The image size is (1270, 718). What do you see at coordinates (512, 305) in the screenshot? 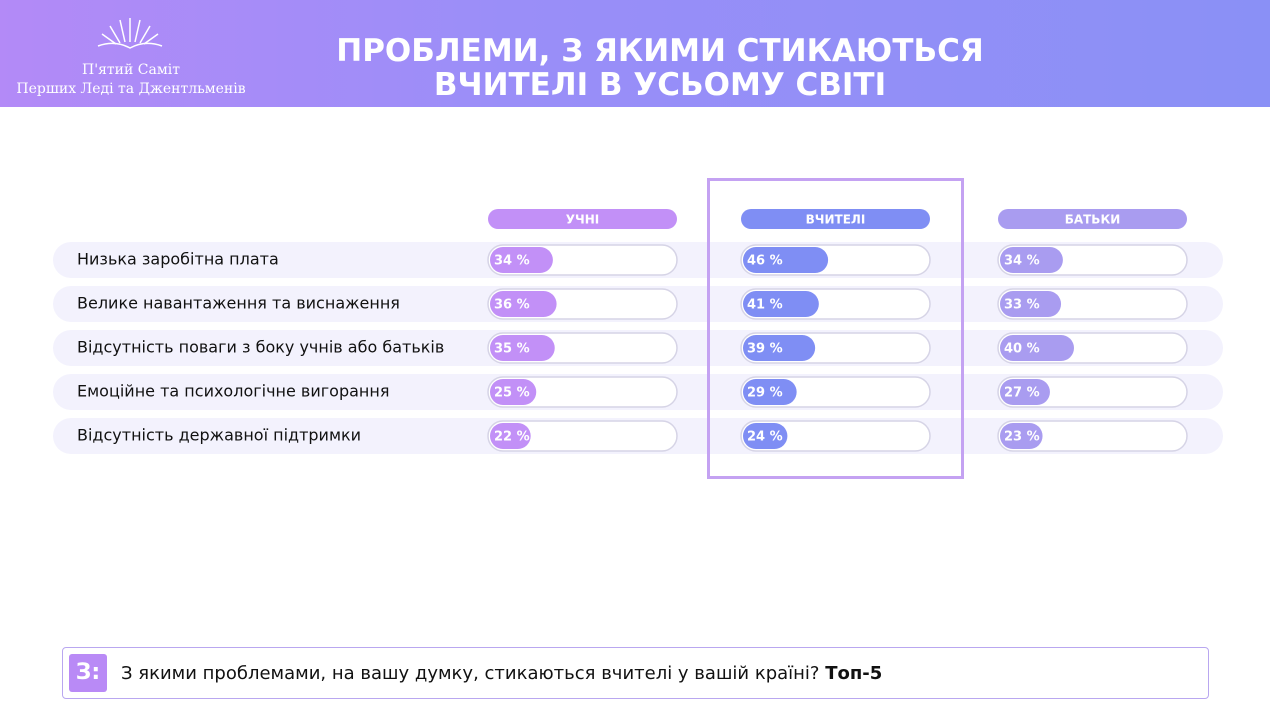
I see `value-label: 36 %` at bounding box center [512, 305].